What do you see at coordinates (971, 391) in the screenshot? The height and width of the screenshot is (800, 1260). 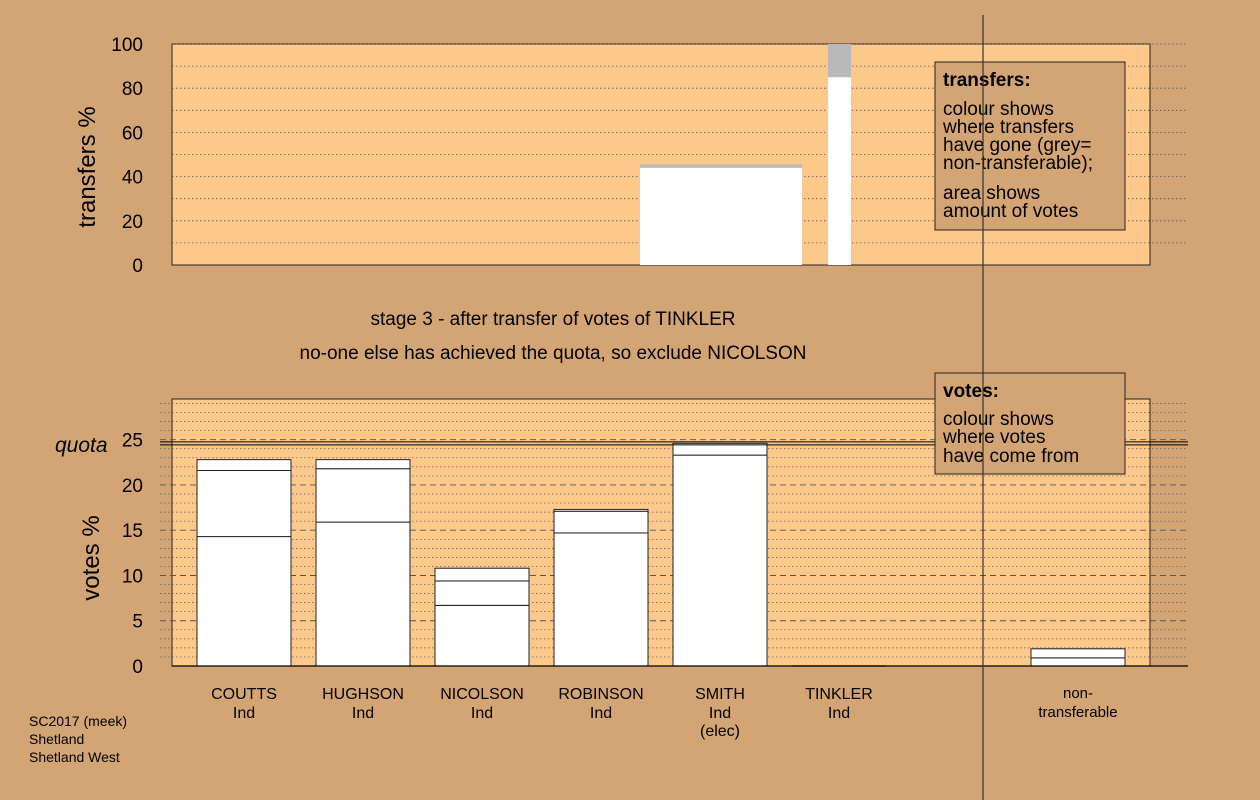 I see `votes-legend-title: votes:` at bounding box center [971, 391].